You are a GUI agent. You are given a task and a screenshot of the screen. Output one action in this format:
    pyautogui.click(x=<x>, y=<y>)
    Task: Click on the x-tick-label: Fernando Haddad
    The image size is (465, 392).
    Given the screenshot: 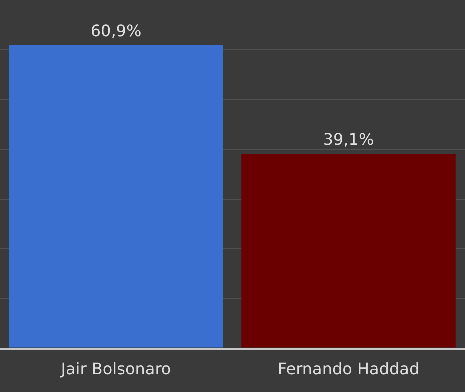 What is the action you would take?
    pyautogui.click(x=349, y=369)
    